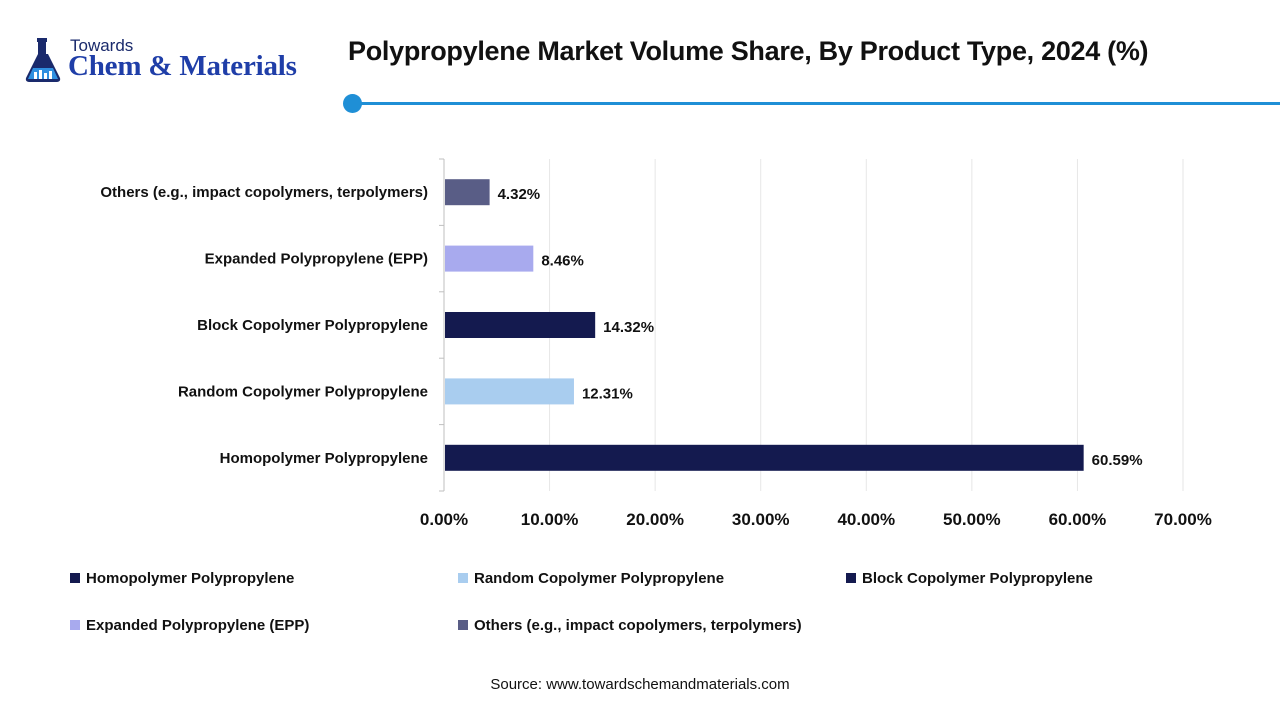  Describe the element at coordinates (761, 519) in the screenshot. I see `x-tick-label: 30.00%` at that location.